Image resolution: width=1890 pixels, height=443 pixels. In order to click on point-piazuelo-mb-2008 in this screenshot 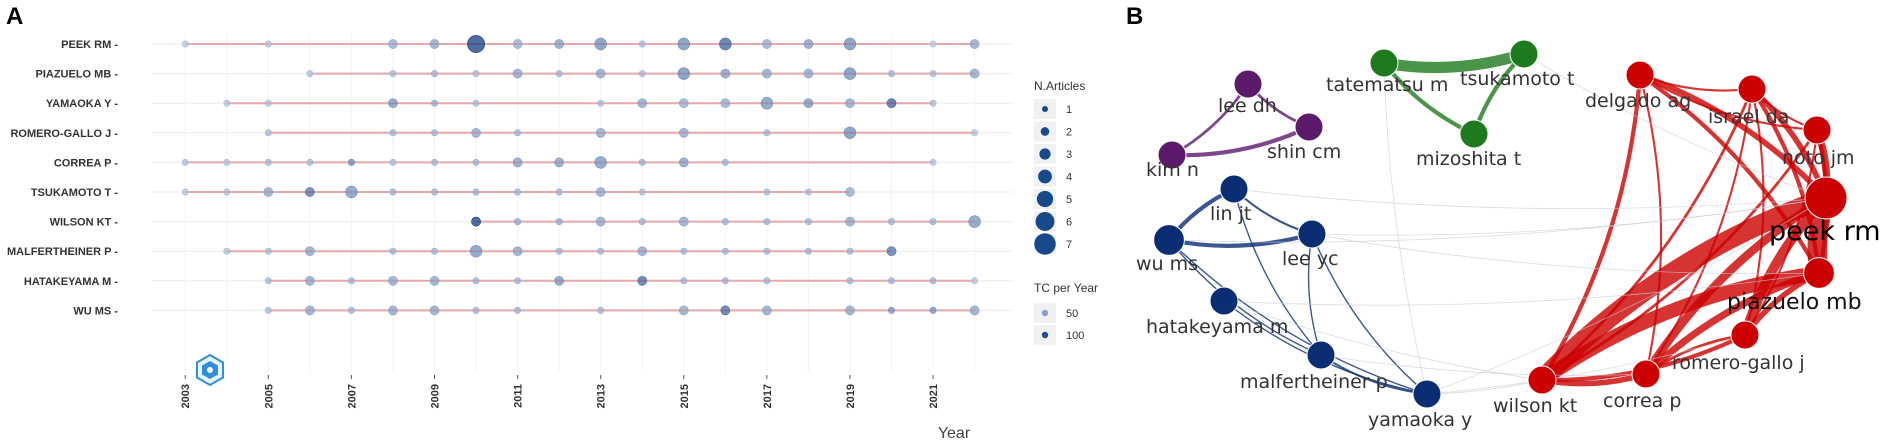, I will do `click(393, 74)`.